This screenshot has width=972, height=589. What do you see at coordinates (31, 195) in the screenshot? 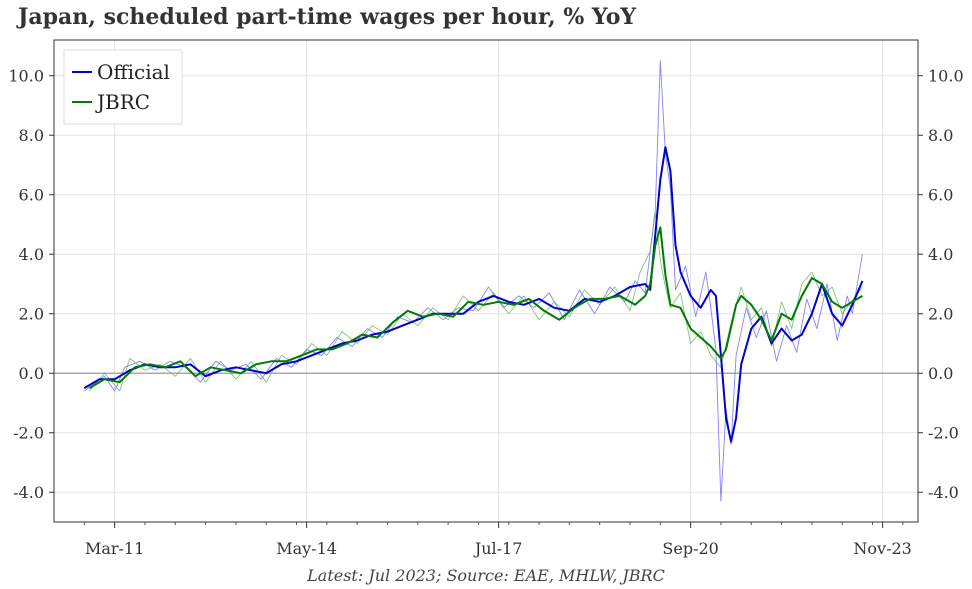
I see `y-tick-label-left: 6.0` at bounding box center [31, 195].